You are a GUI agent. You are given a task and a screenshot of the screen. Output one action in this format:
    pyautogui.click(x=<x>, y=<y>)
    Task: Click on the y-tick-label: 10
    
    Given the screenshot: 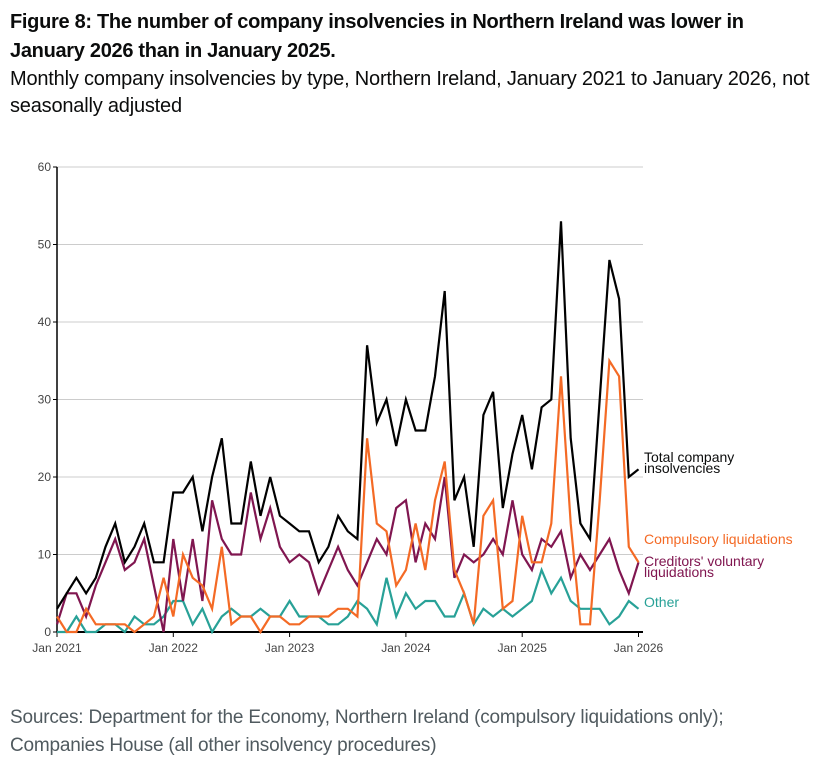 What is the action you would take?
    pyautogui.click(x=45, y=555)
    